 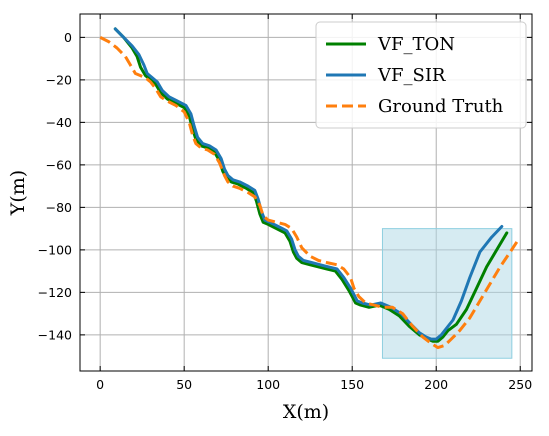 What do you see at coordinates (55, 292) in the screenshot?
I see `y-tick-label: −120` at bounding box center [55, 292].